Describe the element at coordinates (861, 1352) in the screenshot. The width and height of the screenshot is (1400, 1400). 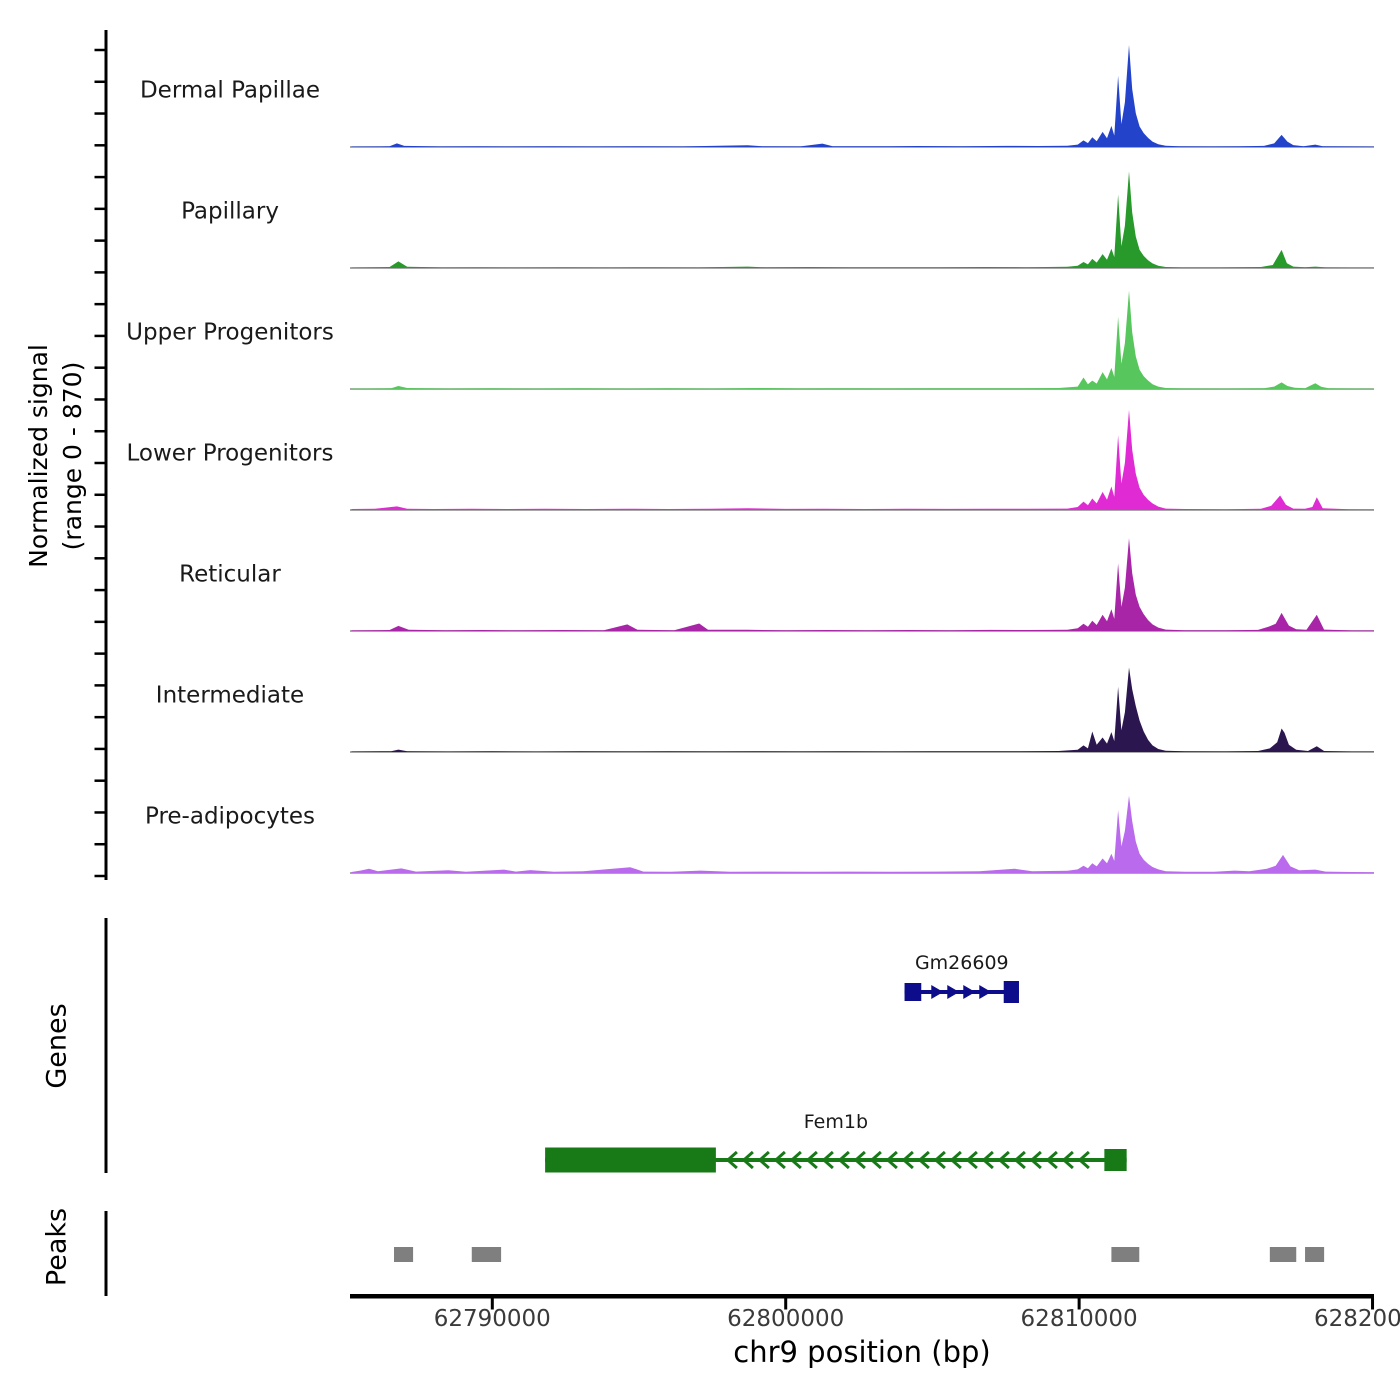
I see `x-axis-title: chr9 position (bp)` at that location.